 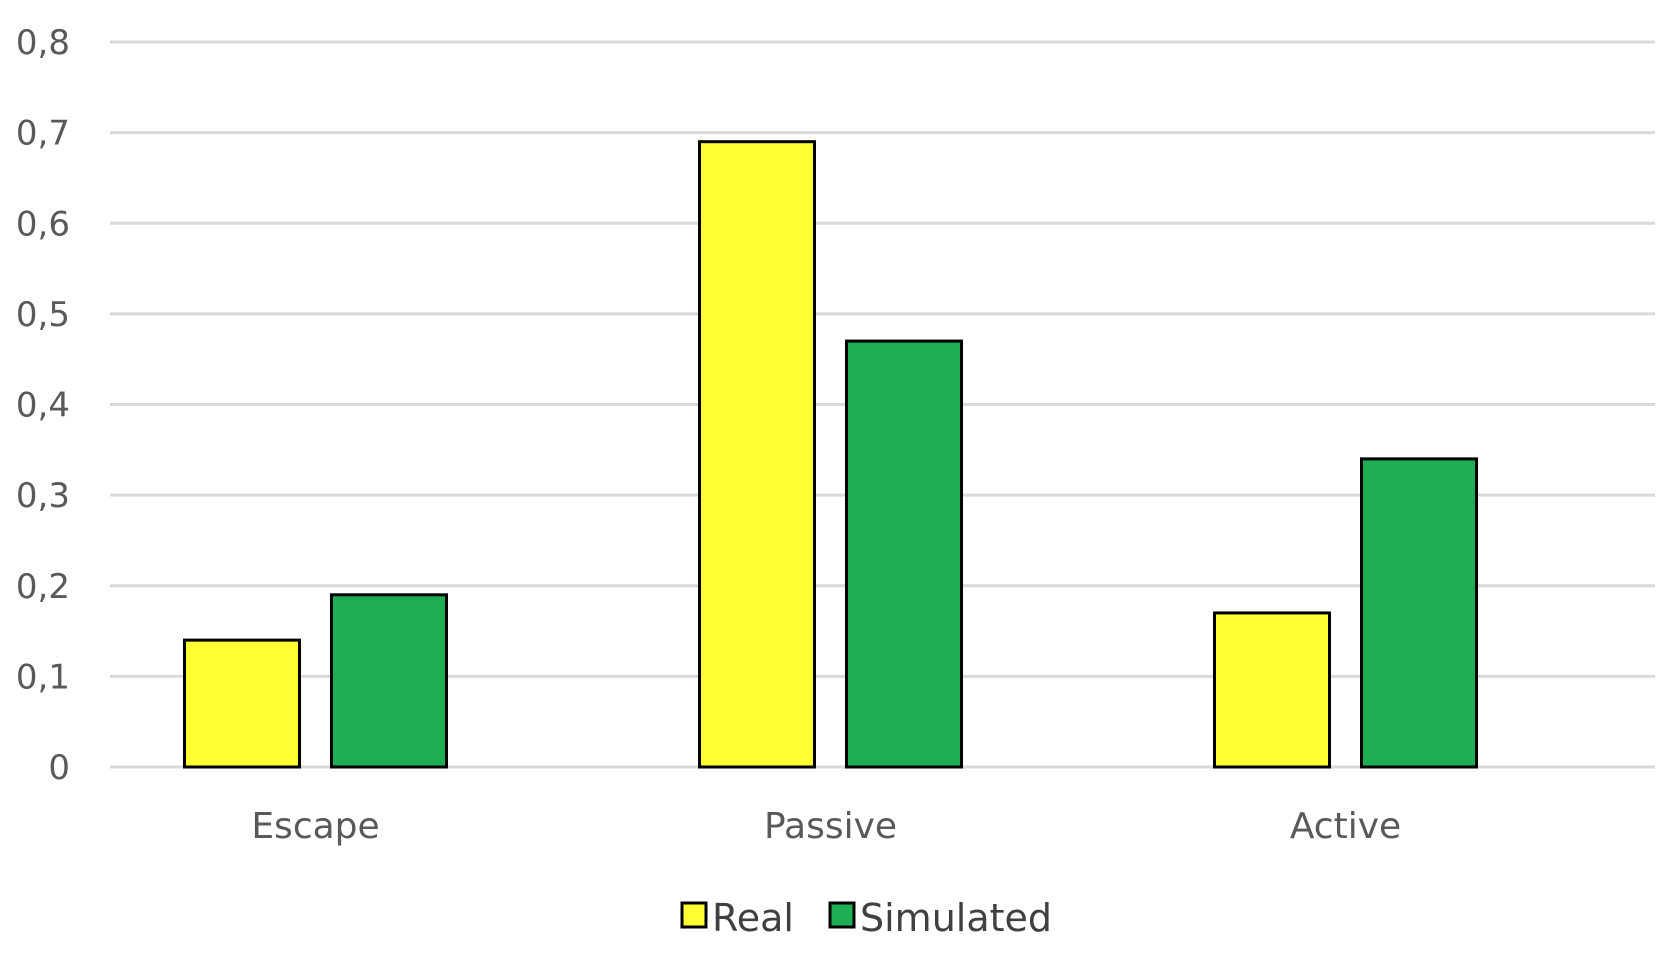 What do you see at coordinates (43, 677) in the screenshot?
I see `y-tick-label: 0,1` at bounding box center [43, 677].